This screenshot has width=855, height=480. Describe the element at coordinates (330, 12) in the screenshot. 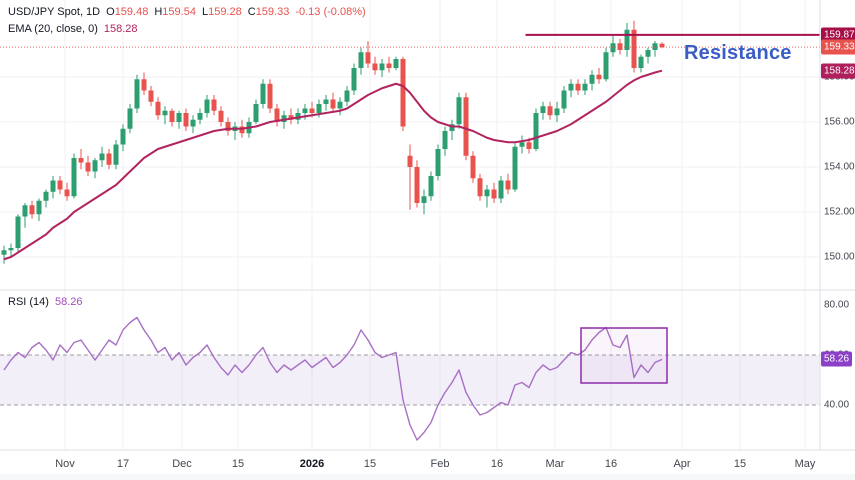

I see `change-value: -0.13 (-0.08%)` at that location.